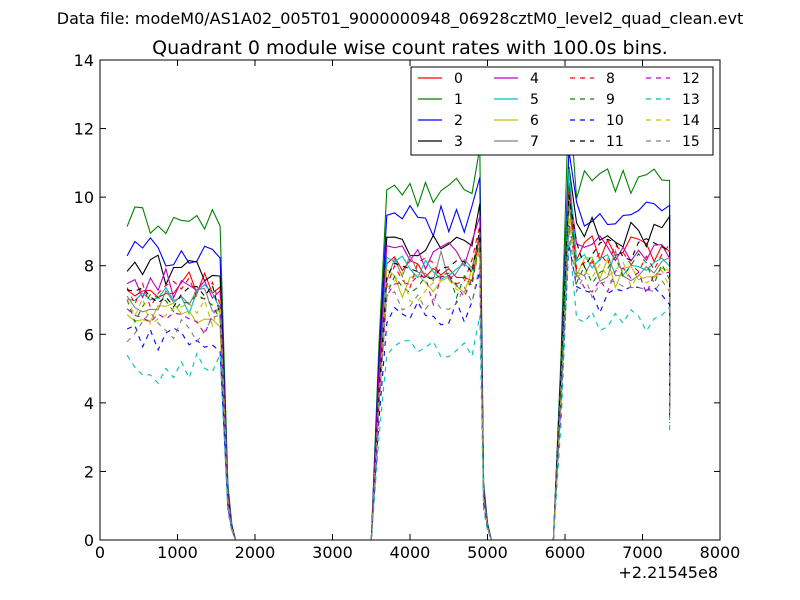 Image resolution: width=800 pixels, height=600 pixels. I want to click on legend-label-8: 8, so click(610, 79).